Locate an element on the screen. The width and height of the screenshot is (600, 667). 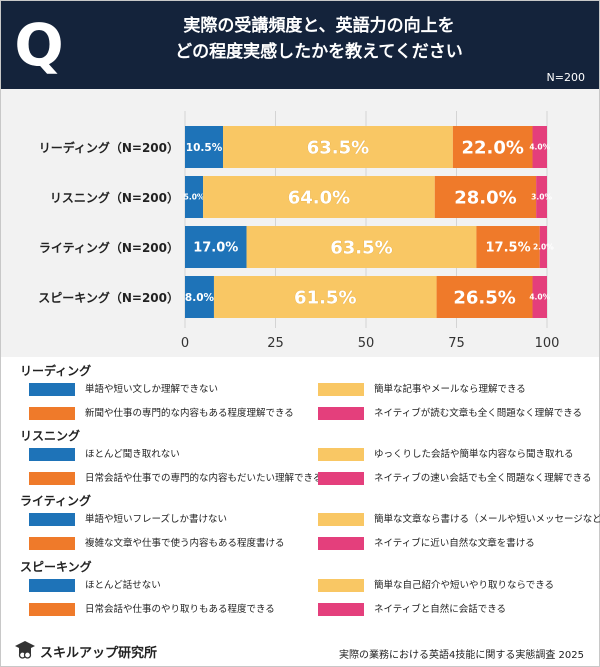
legend-item-3-1: 簡単な自己紹介や短いやり取りならできる is located at coordinates (455, 586).